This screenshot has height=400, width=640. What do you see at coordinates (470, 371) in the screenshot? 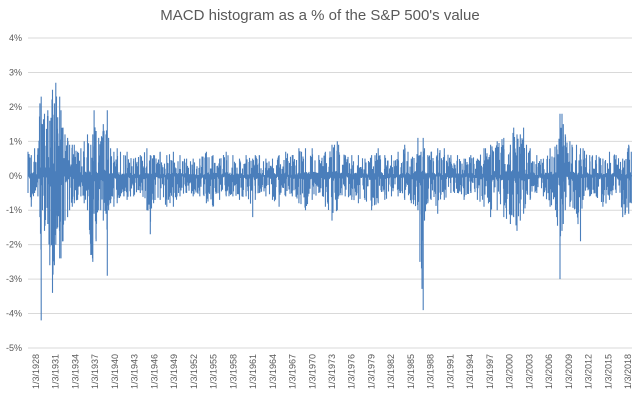
I see `x-tick-label: 1/3/1994` at bounding box center [470, 371].